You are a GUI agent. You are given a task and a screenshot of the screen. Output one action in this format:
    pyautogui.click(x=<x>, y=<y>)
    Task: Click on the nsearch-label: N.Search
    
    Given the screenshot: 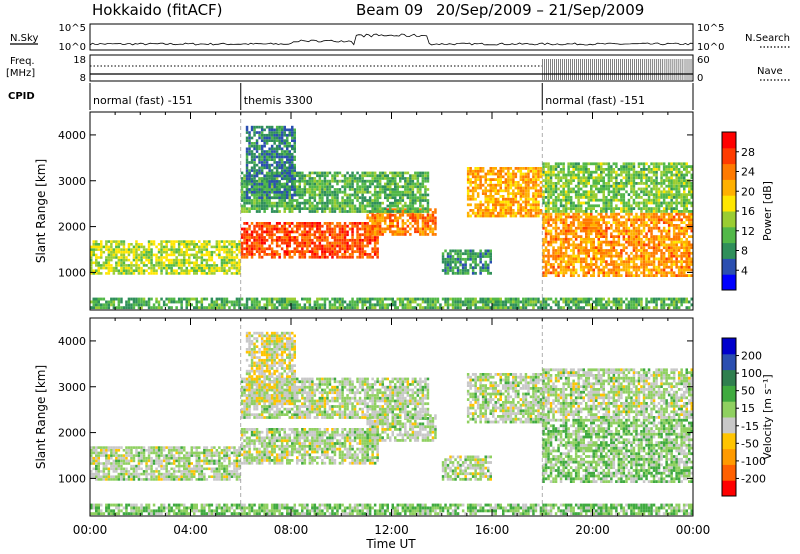 What is the action you would take?
    pyautogui.click(x=767, y=38)
    